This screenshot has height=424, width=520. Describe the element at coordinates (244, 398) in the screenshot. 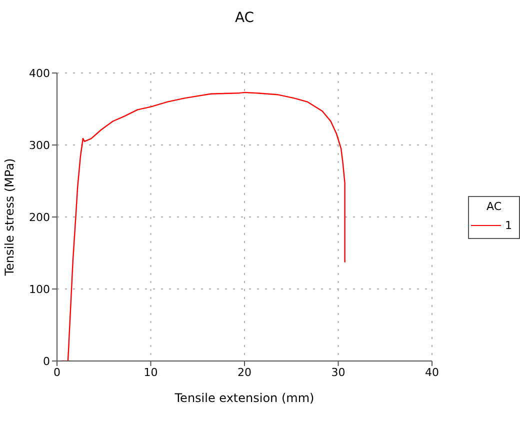

I see `x-axis-title: Tensile extension (mm)` at that location.